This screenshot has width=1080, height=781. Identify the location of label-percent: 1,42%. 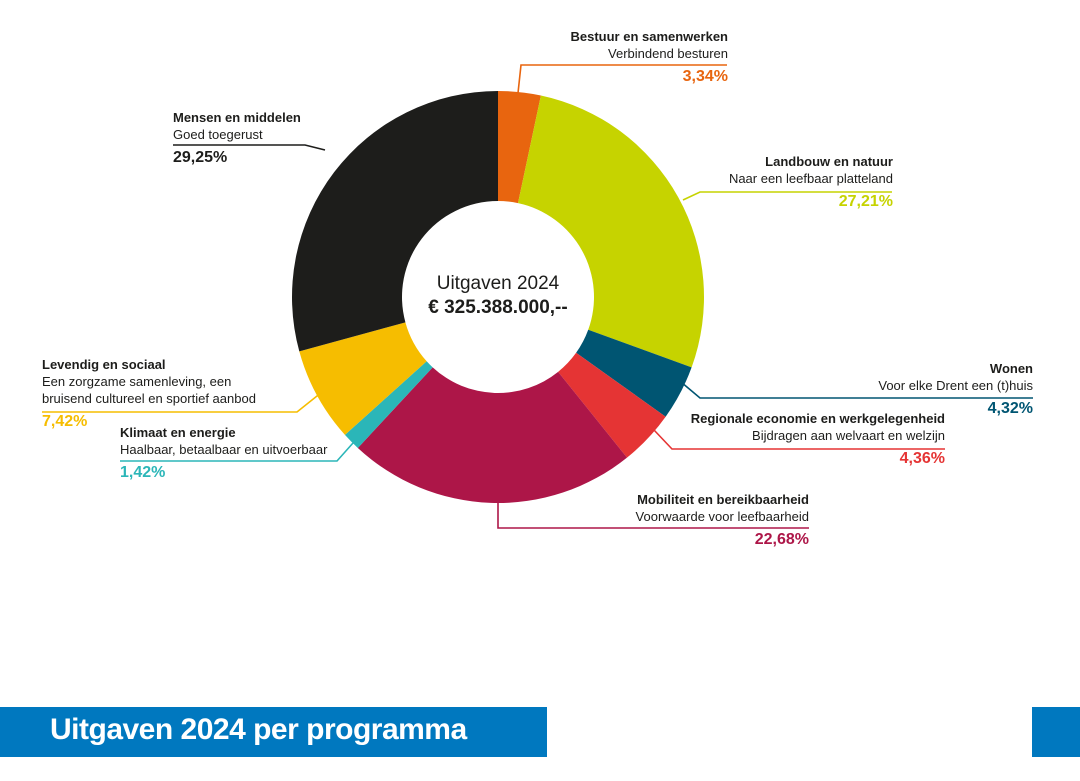
(143, 472).